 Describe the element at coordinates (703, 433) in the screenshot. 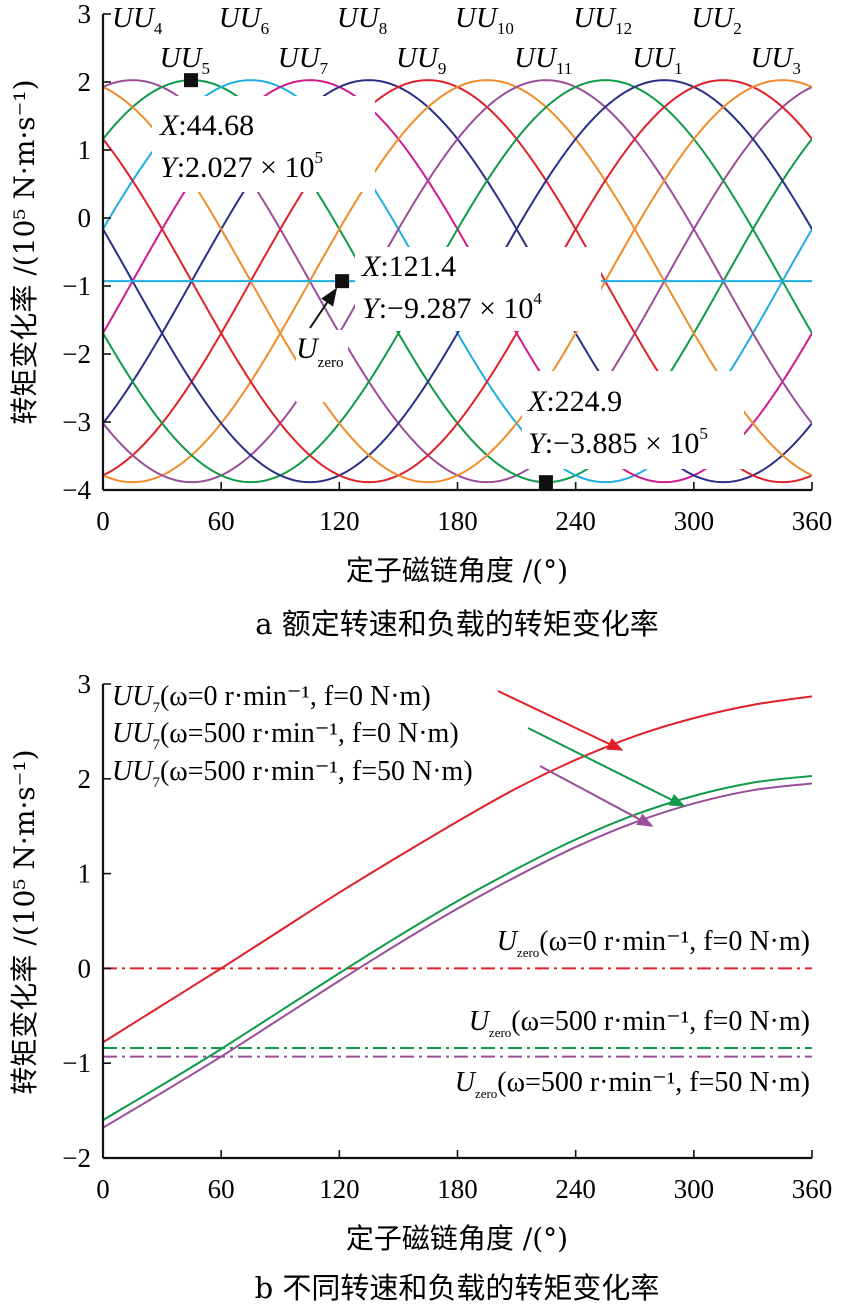

I see `datatip-exponent: 5` at that location.